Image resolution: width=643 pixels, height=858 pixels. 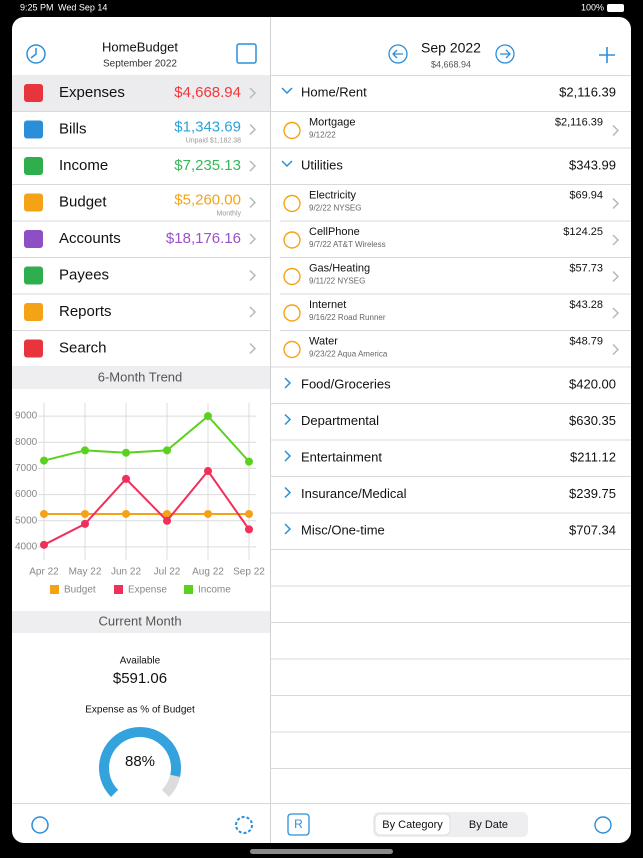 What do you see at coordinates (167, 572) in the screenshot?
I see `x-tick-label: Jul 22` at bounding box center [167, 572].